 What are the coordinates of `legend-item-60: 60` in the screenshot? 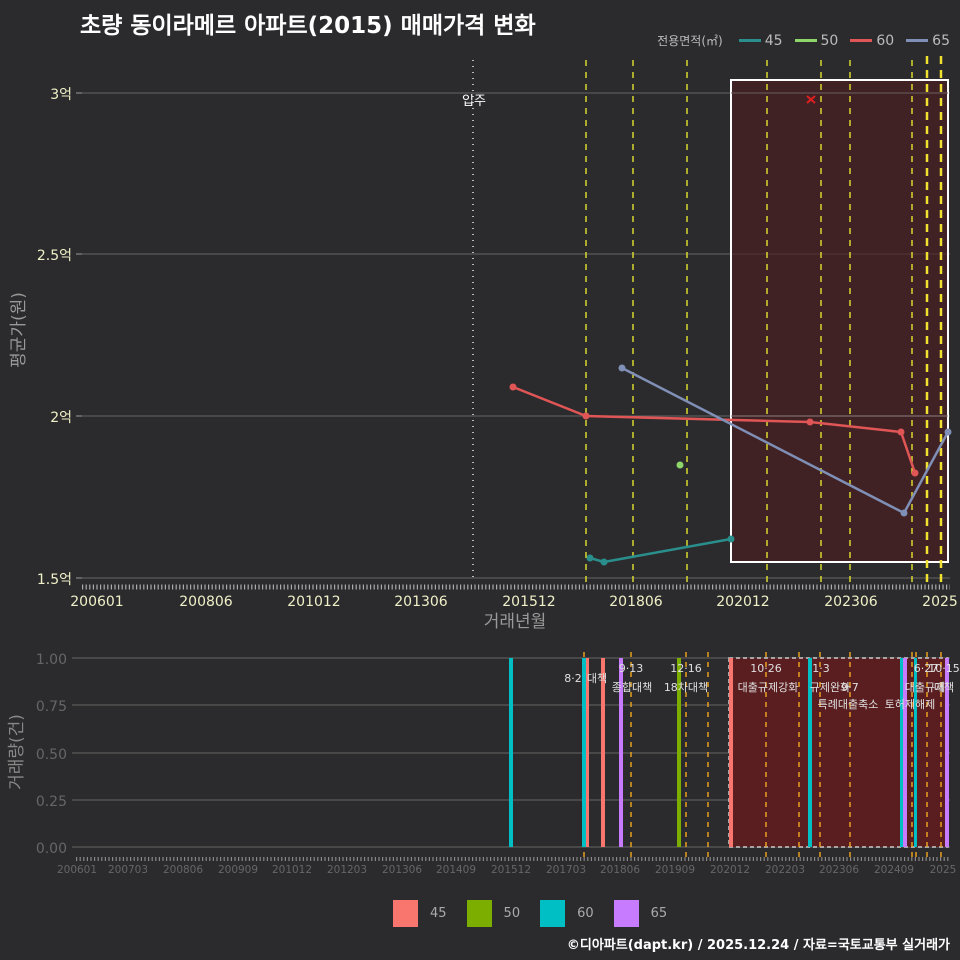 It's located at (872, 41).